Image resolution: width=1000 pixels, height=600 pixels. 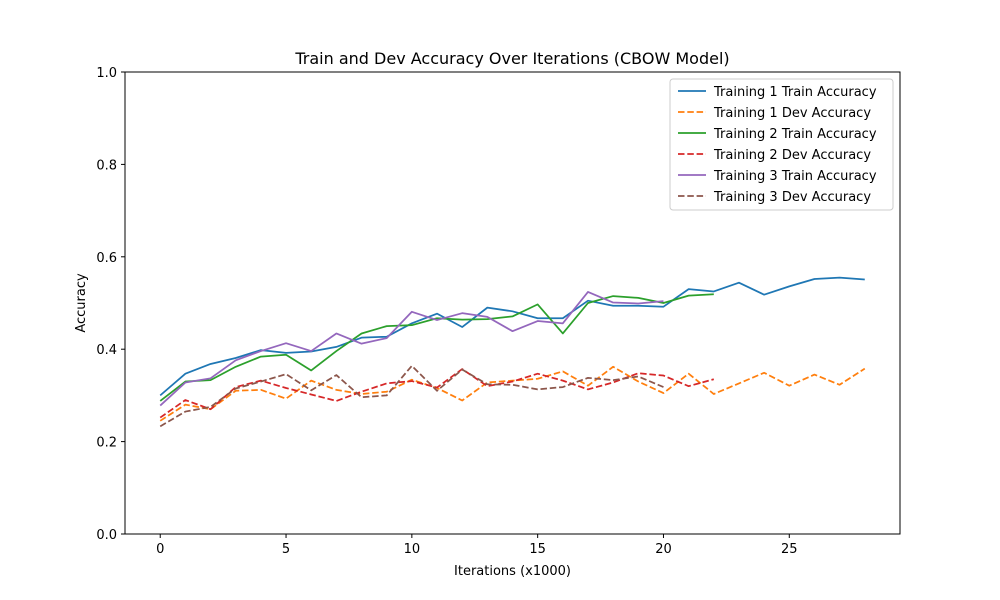 What do you see at coordinates (106, 350) in the screenshot?
I see `y-tick-label: 0.4` at bounding box center [106, 350].